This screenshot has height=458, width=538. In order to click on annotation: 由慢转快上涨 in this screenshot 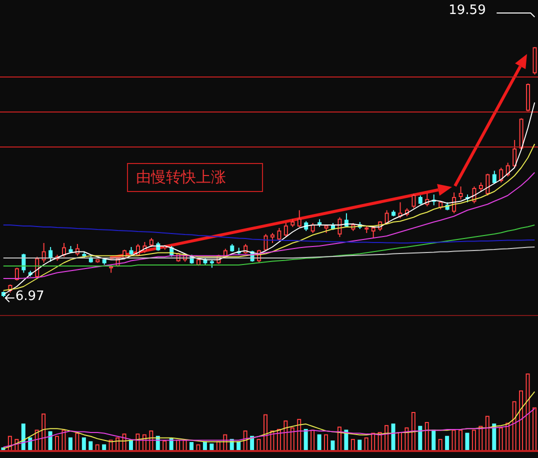, I will do `click(195, 177)`.